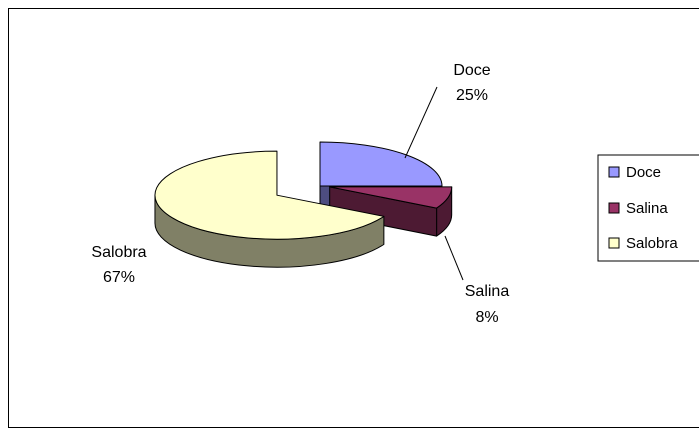 The height and width of the screenshot is (428, 699). I want to click on slice-salina, so click(391, 211).